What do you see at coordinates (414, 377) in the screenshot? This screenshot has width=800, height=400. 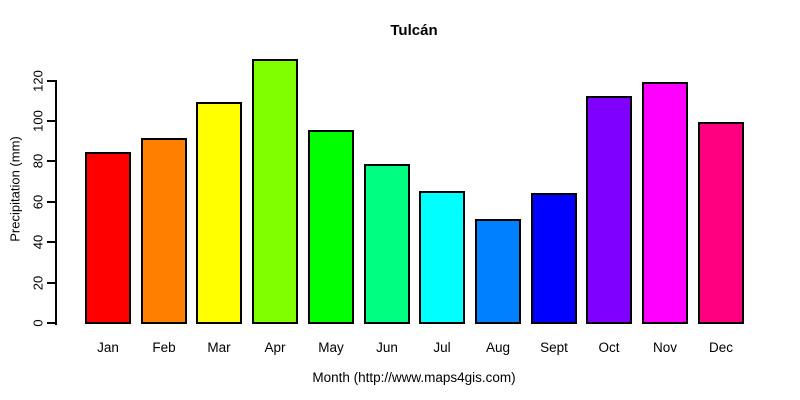 I see `x-axis-title: Month (http://www.maps4gis.com)` at bounding box center [414, 377].